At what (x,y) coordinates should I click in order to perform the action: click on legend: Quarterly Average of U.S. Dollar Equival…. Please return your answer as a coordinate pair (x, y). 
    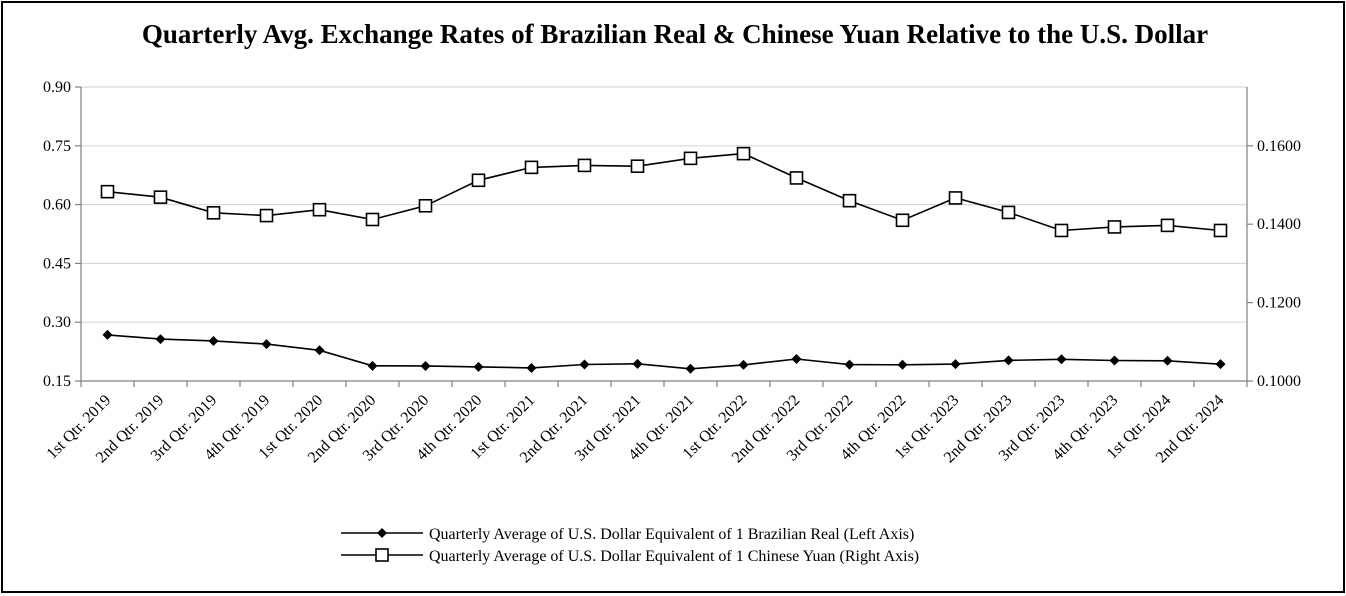
    Looking at the image, I should click on (630, 545).